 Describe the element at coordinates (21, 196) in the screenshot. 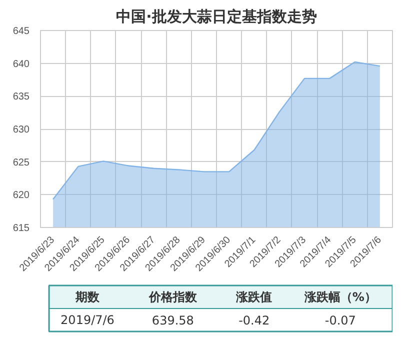

I see `y-tick-label: 620` at that location.